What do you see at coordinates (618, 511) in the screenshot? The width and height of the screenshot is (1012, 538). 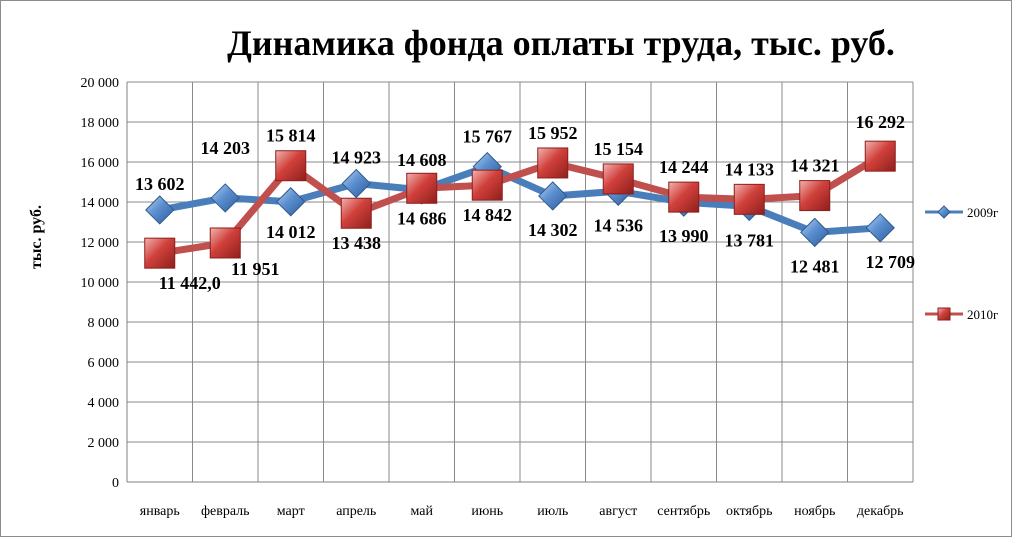 I see `x-tick-label: август` at bounding box center [618, 511].